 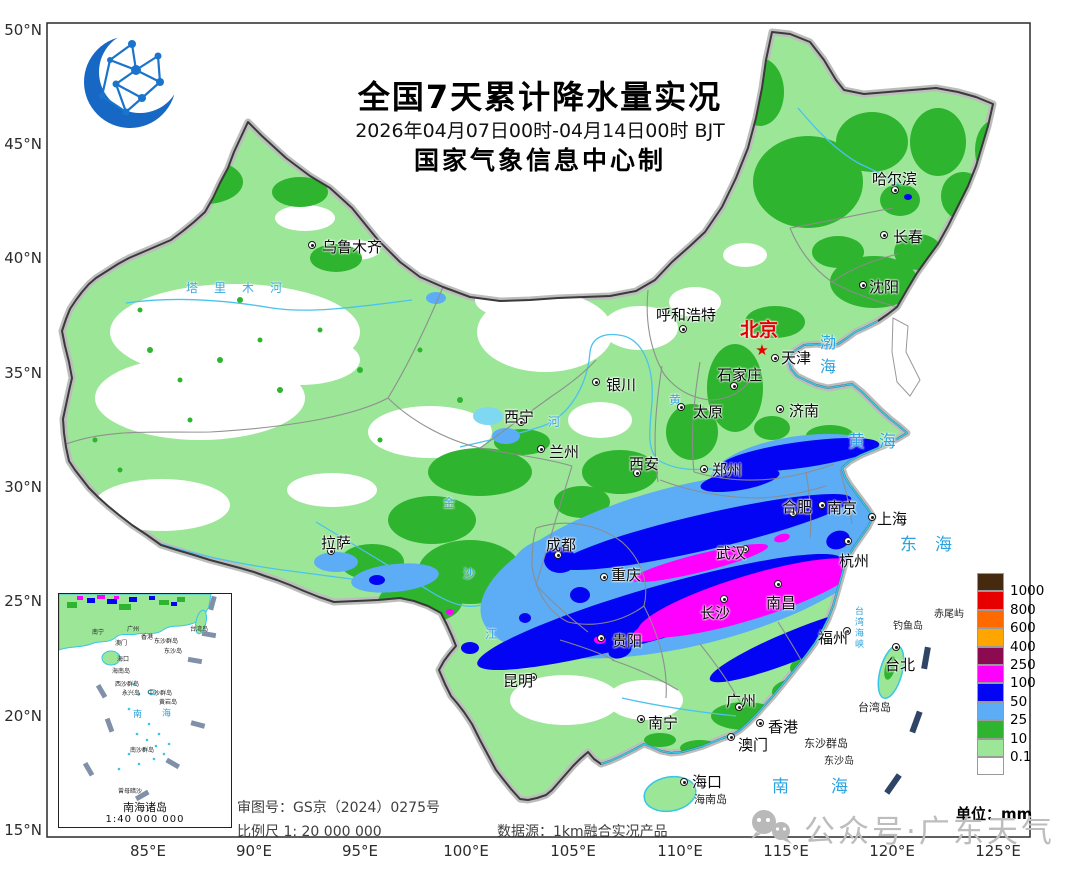 What do you see at coordinates (831, 787) in the screenshot?
I see `sea-label-南海: 南海` at bounding box center [831, 787].